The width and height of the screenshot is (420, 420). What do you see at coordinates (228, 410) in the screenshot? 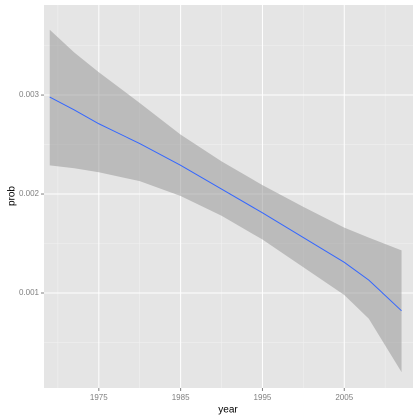
I see `x-axis-title: year` at bounding box center [228, 410].